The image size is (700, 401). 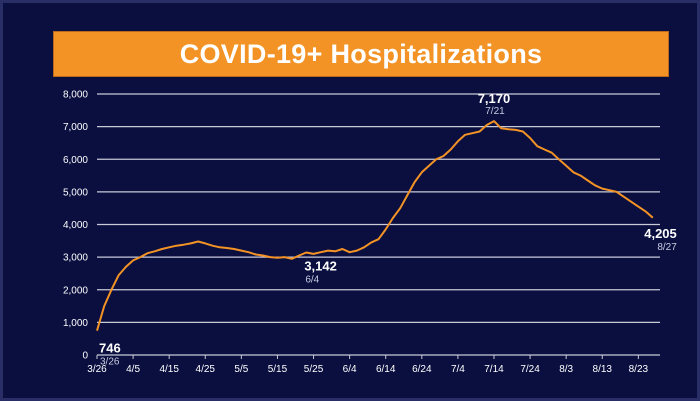 What do you see at coordinates (278, 369) in the screenshot?
I see `x-tick-label: 5/15` at bounding box center [278, 369].